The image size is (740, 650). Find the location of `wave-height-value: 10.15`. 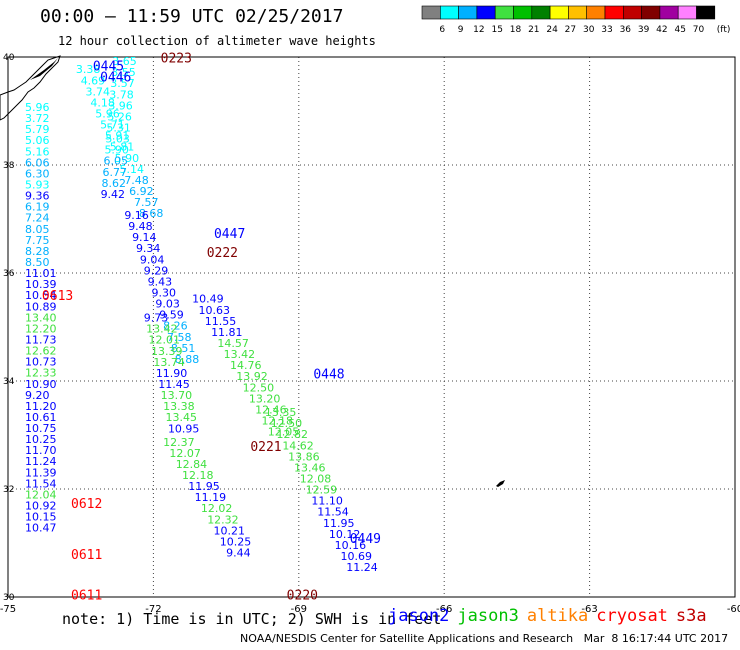

wave-height-value: 10.15 is located at coordinates (41, 517).